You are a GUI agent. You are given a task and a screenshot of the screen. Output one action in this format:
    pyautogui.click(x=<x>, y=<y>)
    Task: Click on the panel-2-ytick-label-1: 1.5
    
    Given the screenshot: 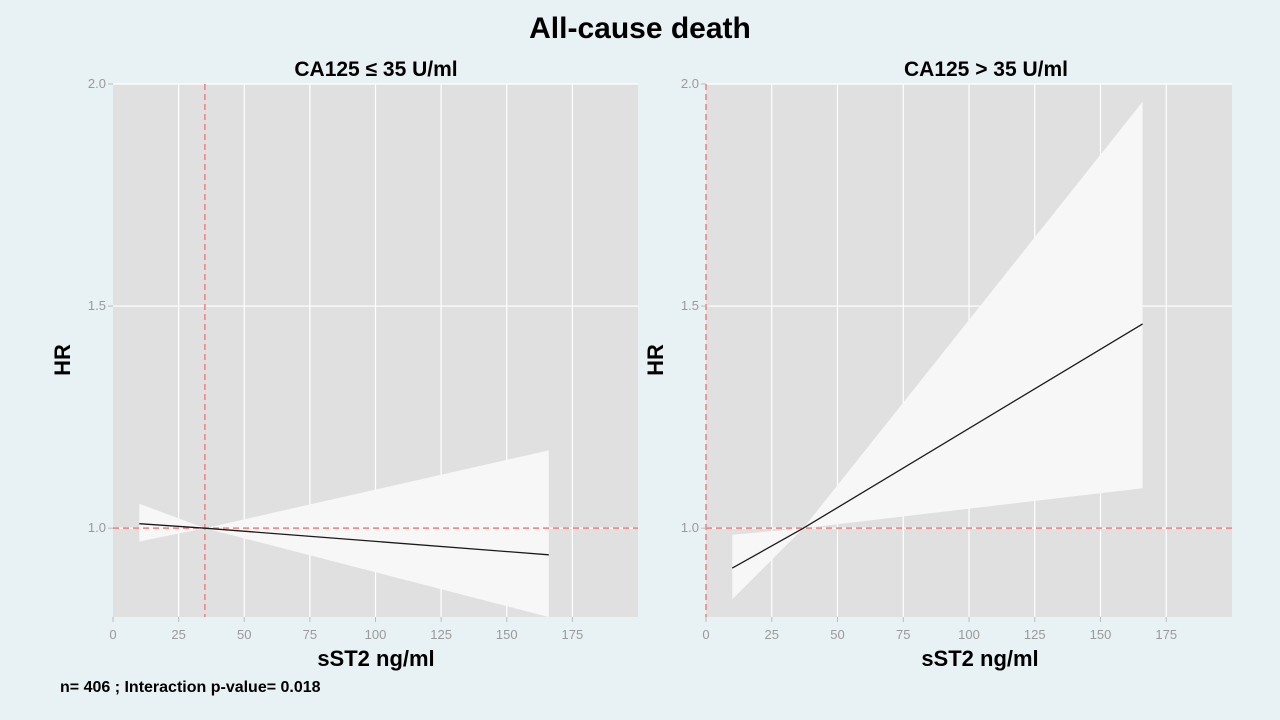 What is the action you would take?
    pyautogui.click(x=690, y=305)
    